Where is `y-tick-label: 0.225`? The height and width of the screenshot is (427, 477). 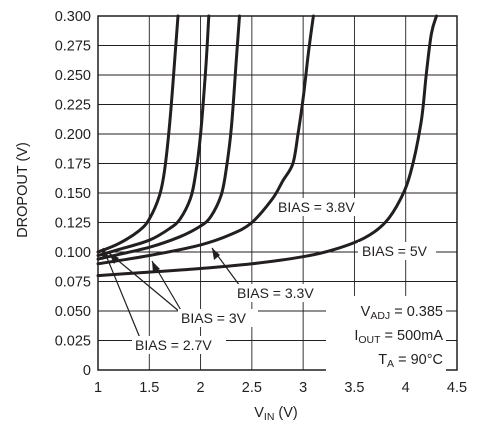 y-tick-label: 0.225 is located at coordinates (73, 106).